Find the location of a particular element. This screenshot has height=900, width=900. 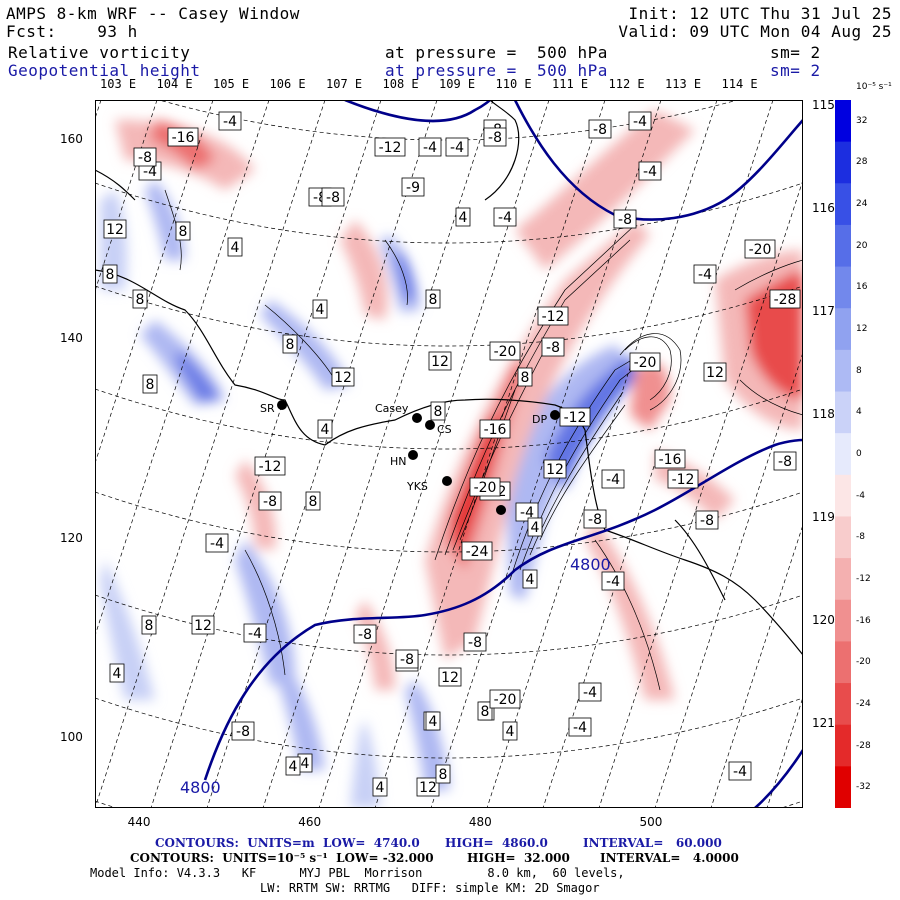

colorbar-tick-label: 8 is located at coordinates (859, 370).